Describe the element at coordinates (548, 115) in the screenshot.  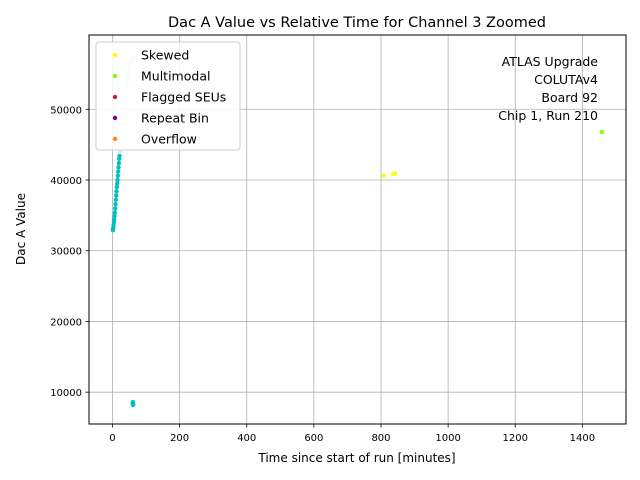
I see `annotation-line: Chip 1, Run 210` at that location.